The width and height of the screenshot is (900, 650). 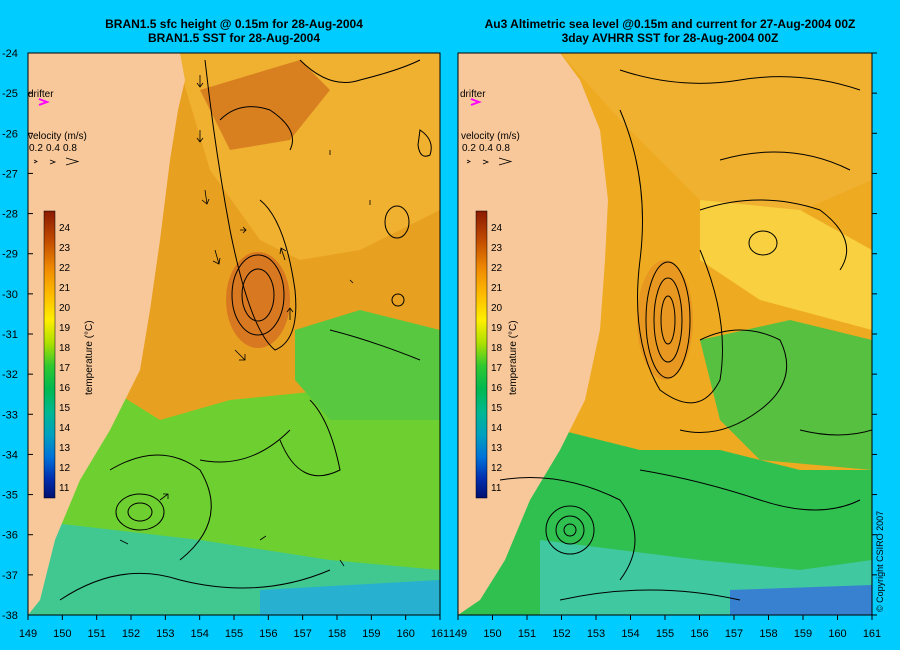 I want to click on left-colorbar, so click(x=49, y=354).